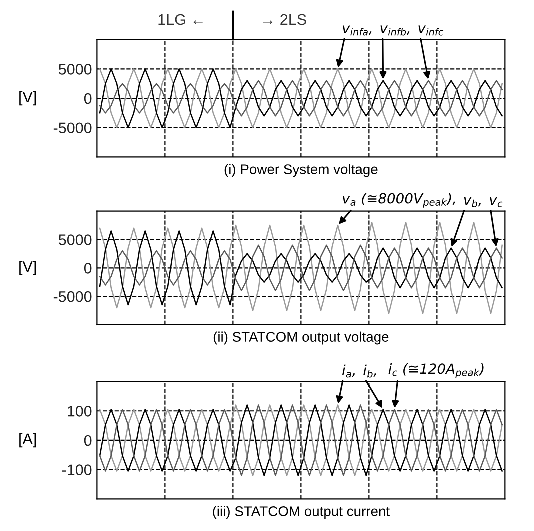 This screenshot has height=531, width=534. I want to click on text: v$_{infb}$,, so click(395, 31).